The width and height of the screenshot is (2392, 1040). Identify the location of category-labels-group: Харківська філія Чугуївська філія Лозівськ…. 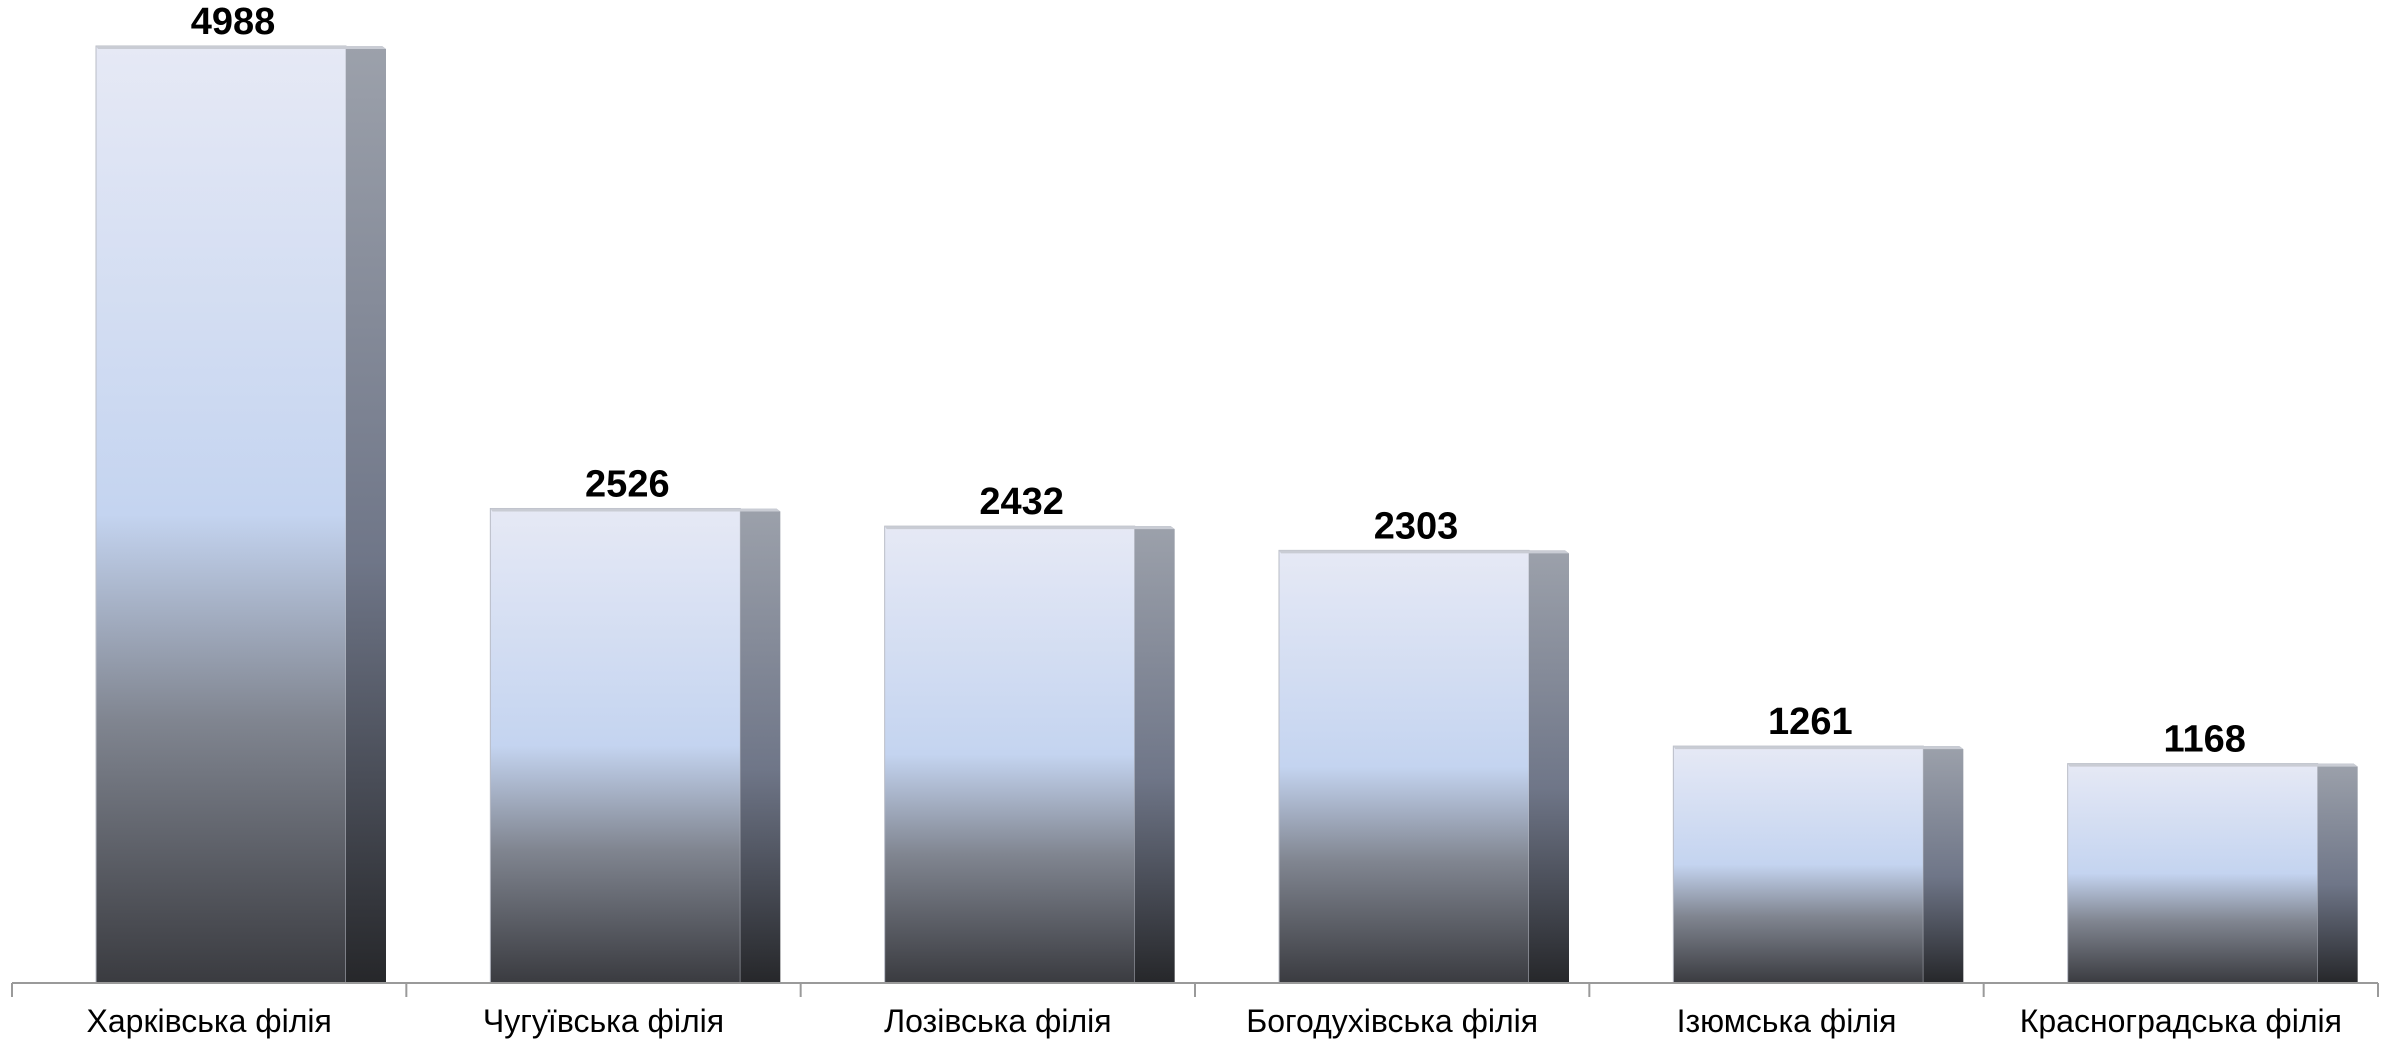
(1214, 1021).